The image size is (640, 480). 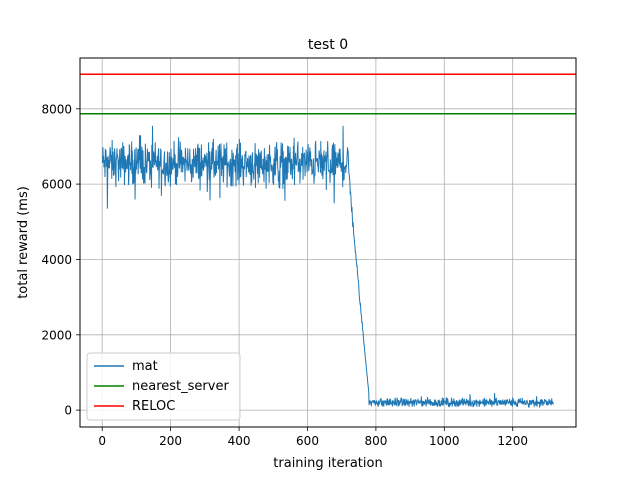 What do you see at coordinates (23, 242) in the screenshot?
I see `y-axis-label: total reward (ms)` at bounding box center [23, 242].